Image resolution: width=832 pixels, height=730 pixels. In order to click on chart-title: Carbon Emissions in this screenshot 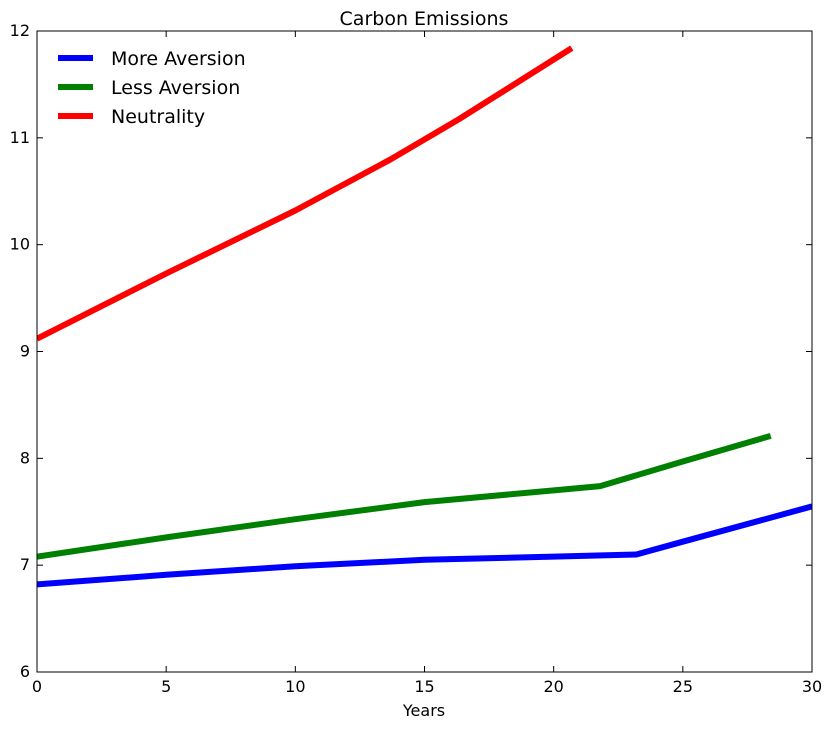, I will do `click(424, 19)`.